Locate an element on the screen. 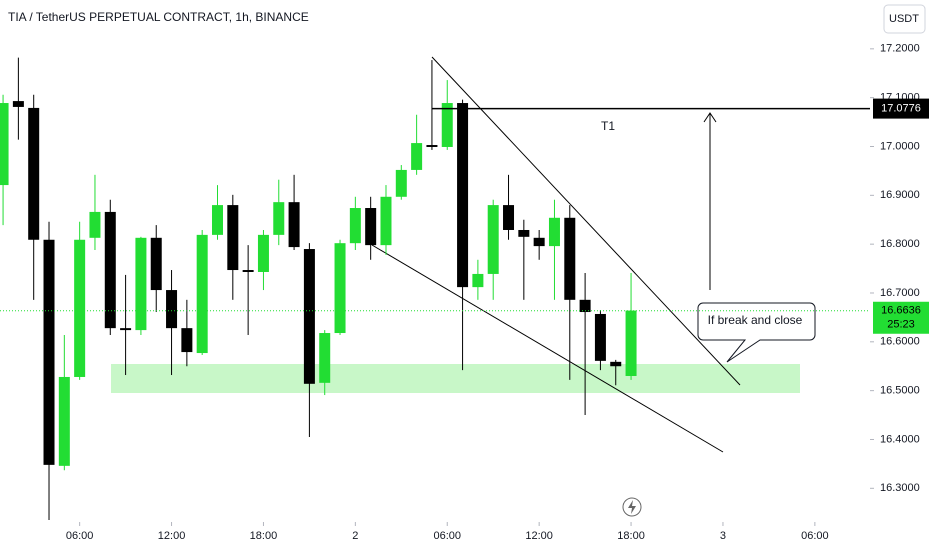  last-price-label: 16.6636 is located at coordinates (901, 311).